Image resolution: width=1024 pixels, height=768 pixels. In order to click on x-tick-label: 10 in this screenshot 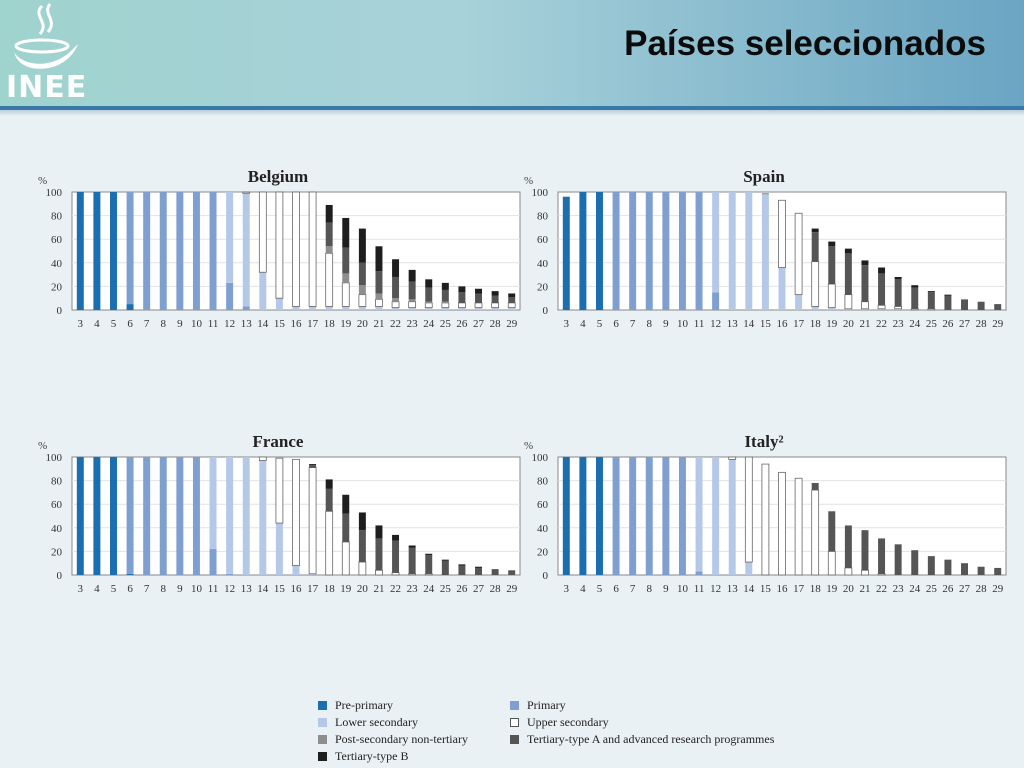, I will do `click(683, 324)`.